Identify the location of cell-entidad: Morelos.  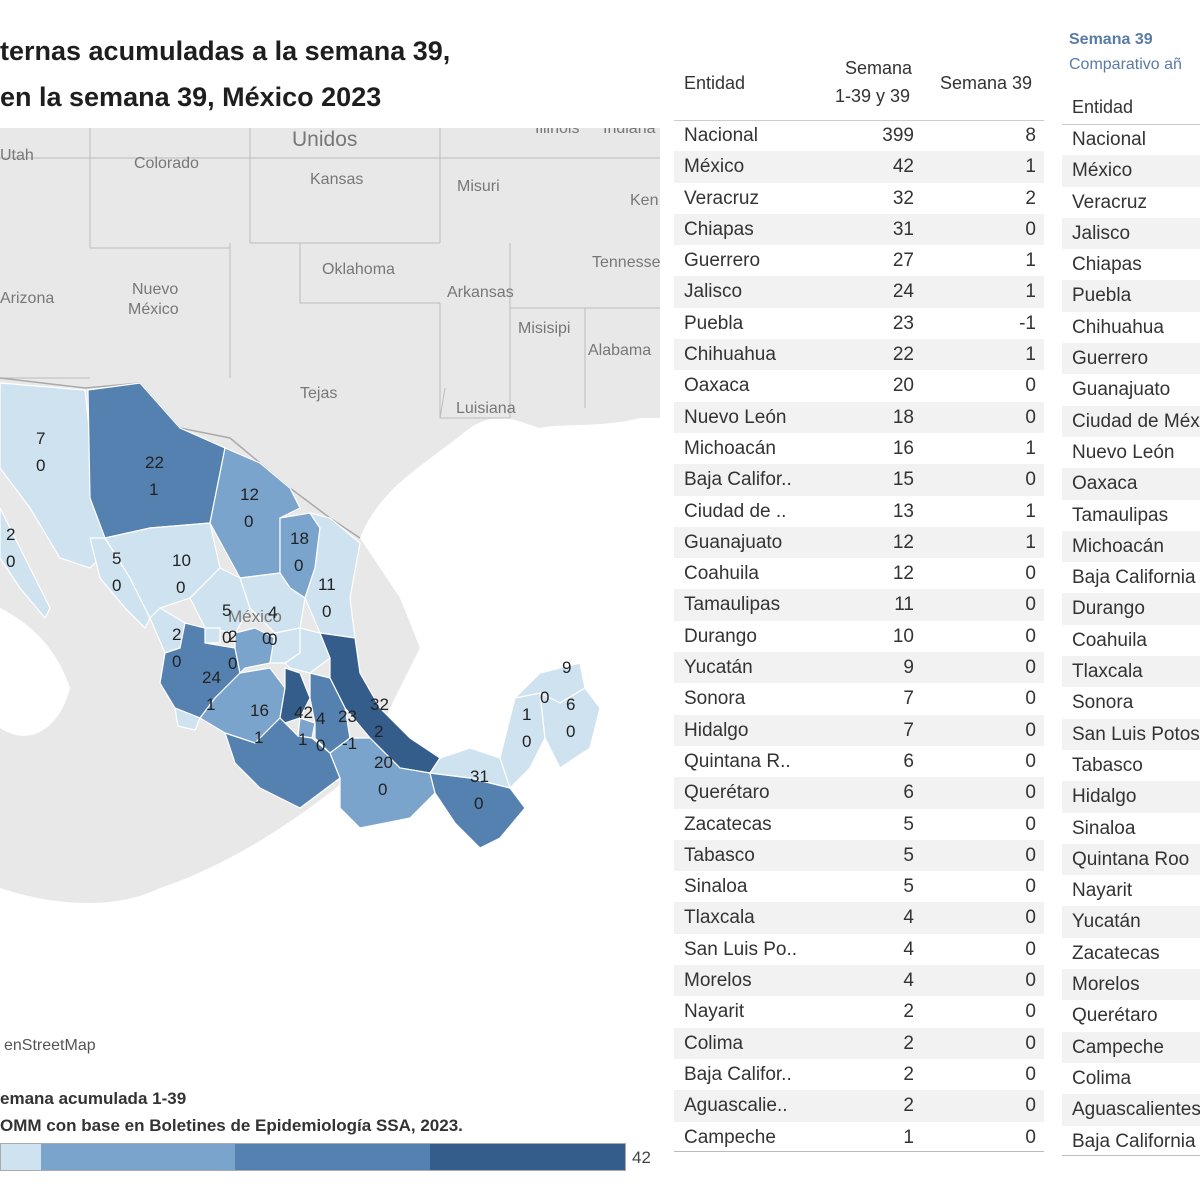
(718, 981).